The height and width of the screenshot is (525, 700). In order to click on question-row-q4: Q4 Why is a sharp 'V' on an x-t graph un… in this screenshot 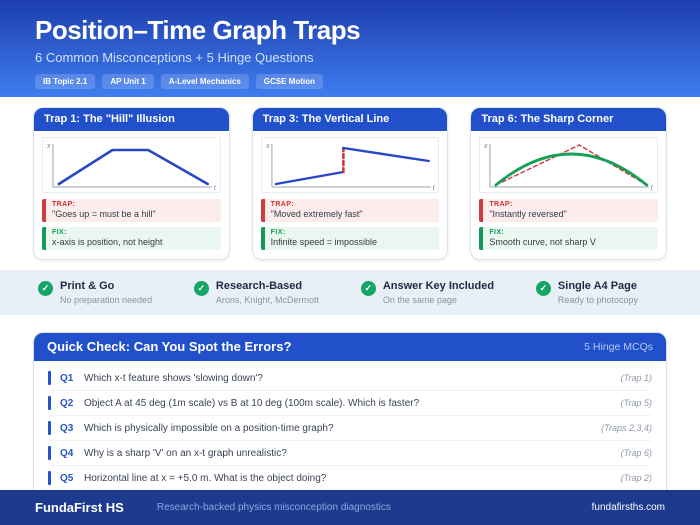, I will do `click(350, 453)`.